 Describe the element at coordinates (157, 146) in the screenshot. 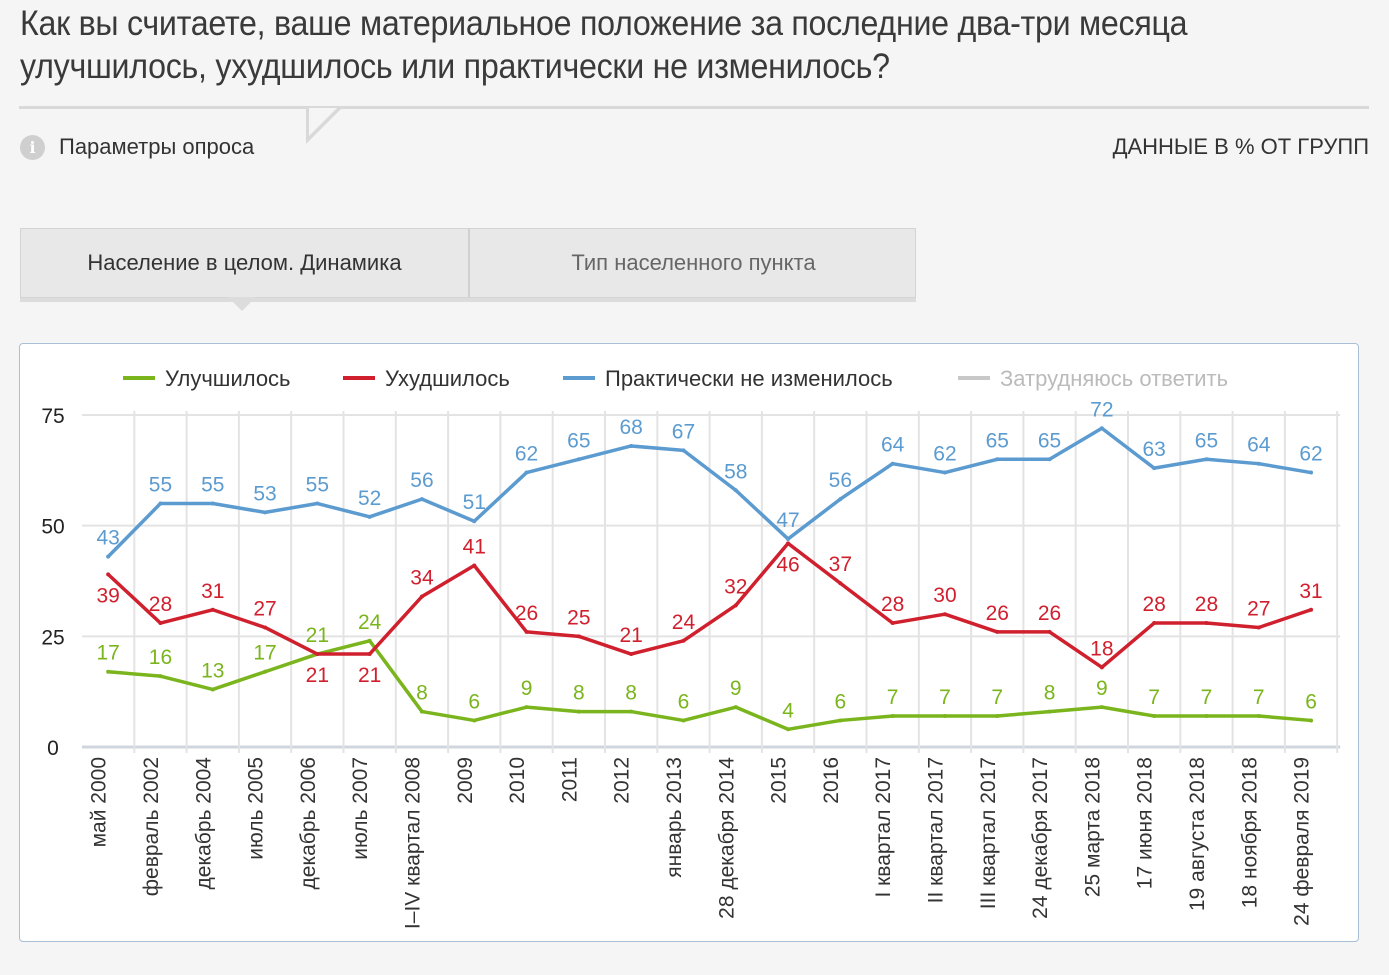

I see `survey-params-label: Параметры опроса` at that location.